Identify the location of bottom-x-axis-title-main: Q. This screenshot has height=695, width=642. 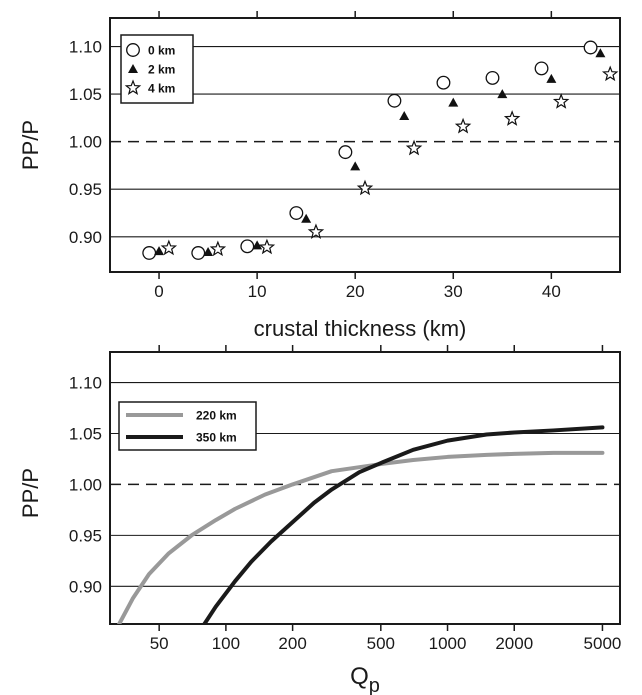
(359, 676).